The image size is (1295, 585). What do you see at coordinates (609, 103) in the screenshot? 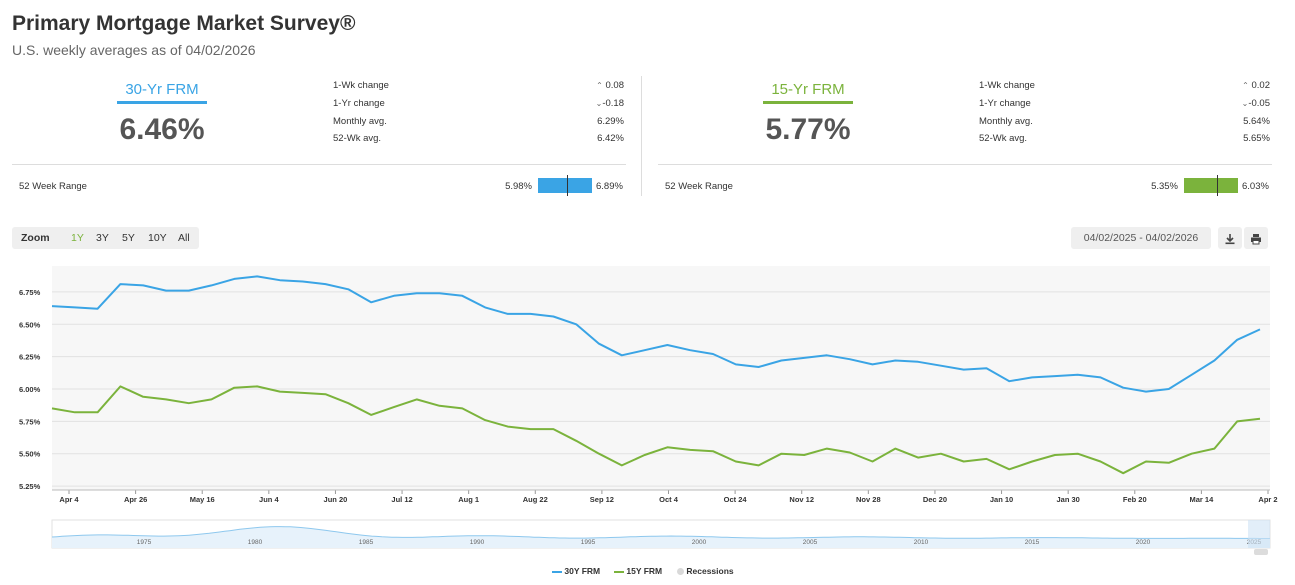
I see `frm30-stat-value: ⌄-0.18` at bounding box center [609, 103].